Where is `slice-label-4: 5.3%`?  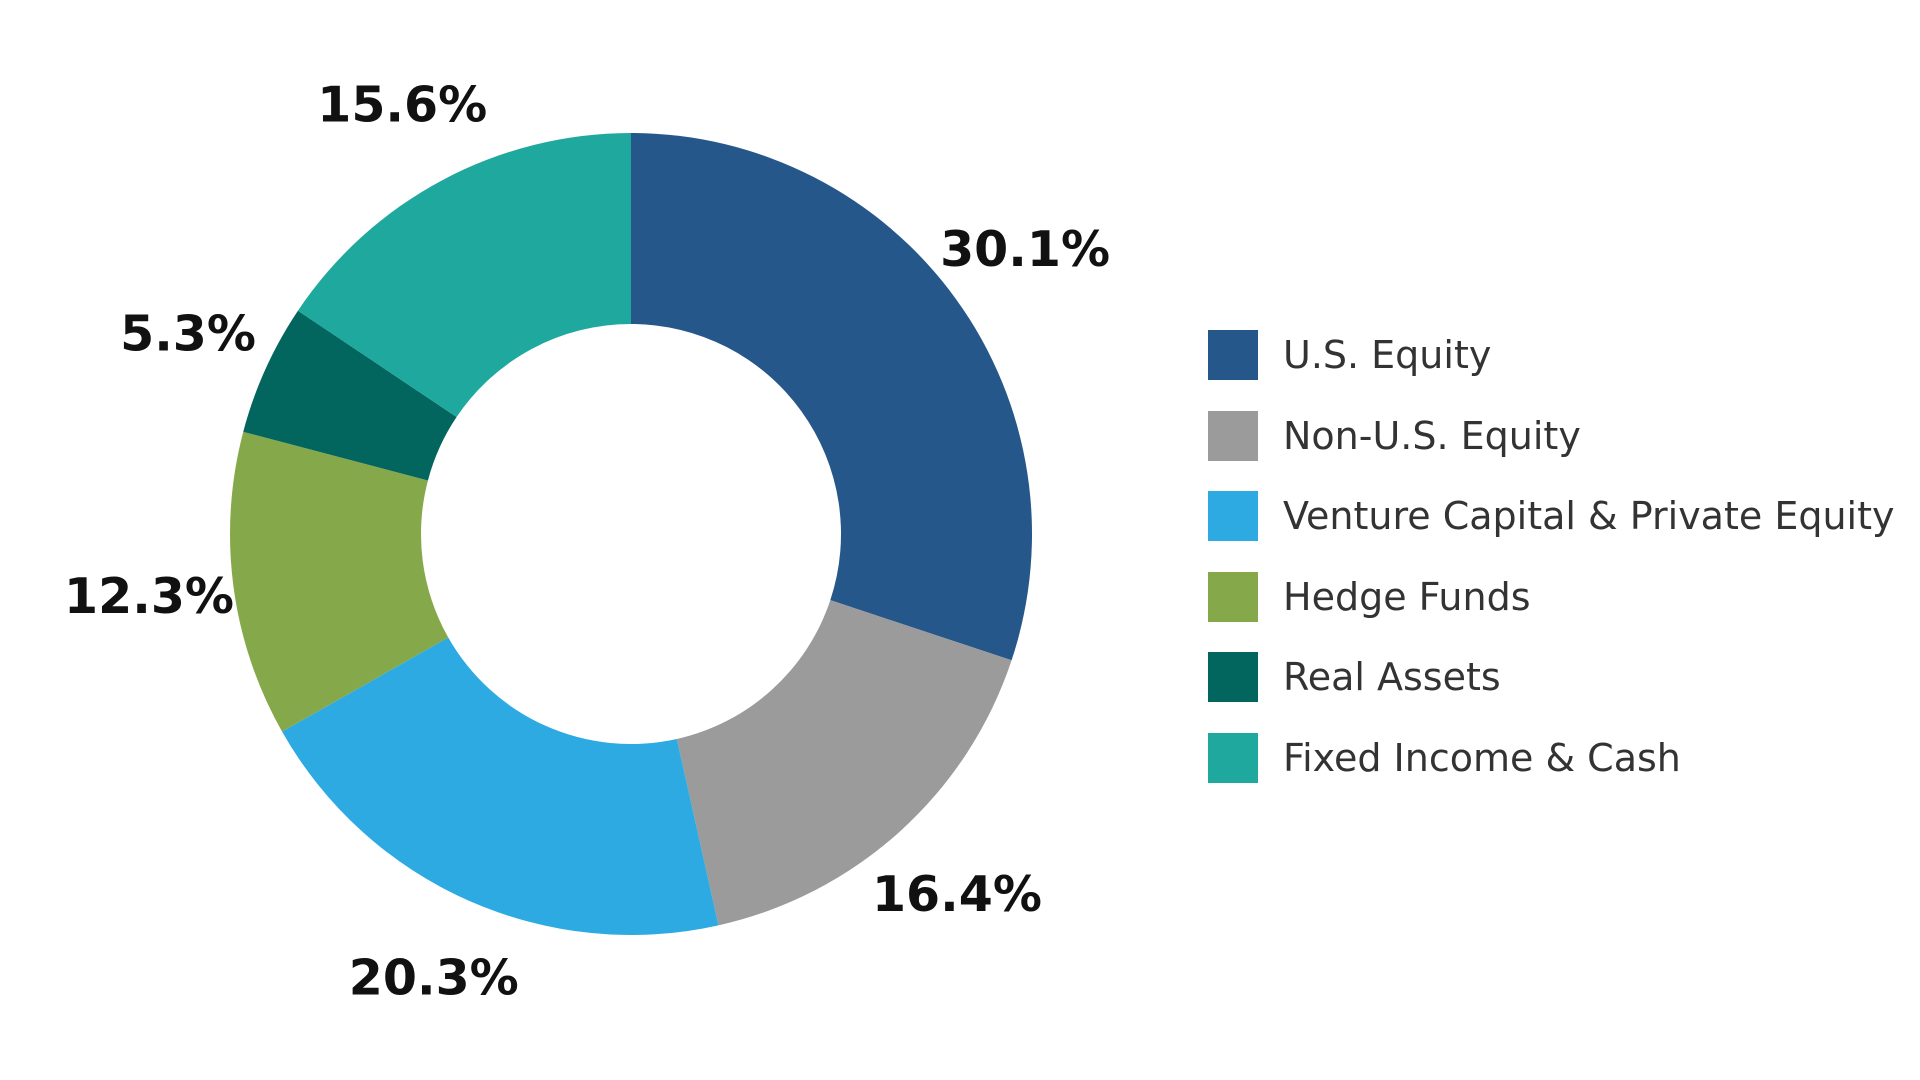 slice-label-4: 5.3% is located at coordinates (188, 334).